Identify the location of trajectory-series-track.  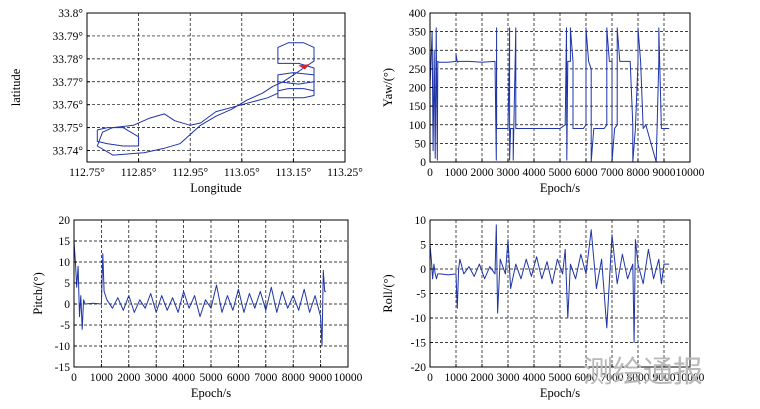
(205, 99).